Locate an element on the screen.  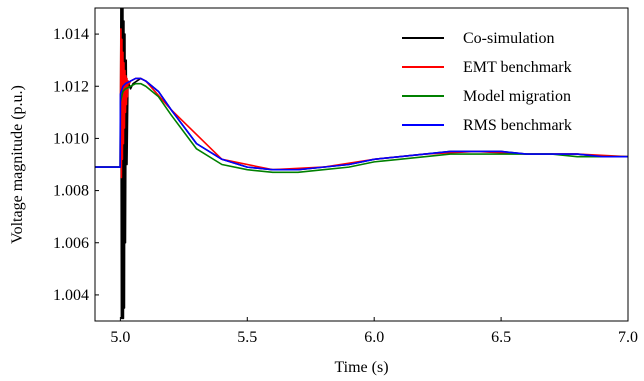
y-tick-label: 1.004 is located at coordinates (71, 295).